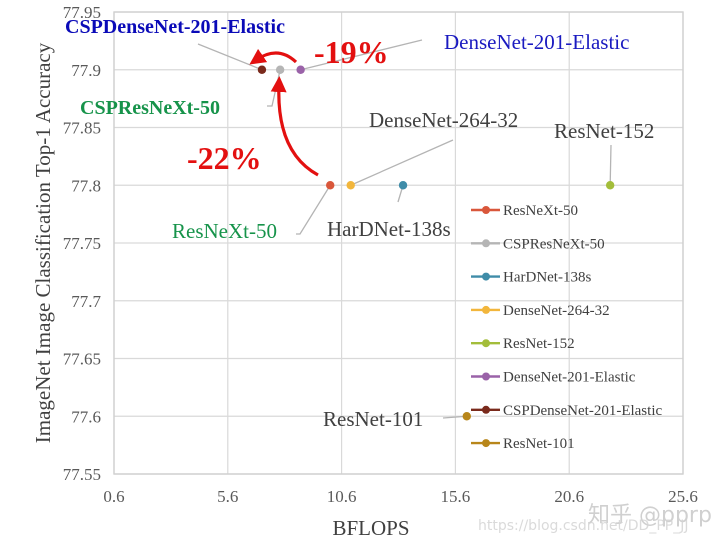 This screenshot has width=712, height=543. What do you see at coordinates (82, 474) in the screenshot?
I see `y-tick-label: 77.55` at bounding box center [82, 474].